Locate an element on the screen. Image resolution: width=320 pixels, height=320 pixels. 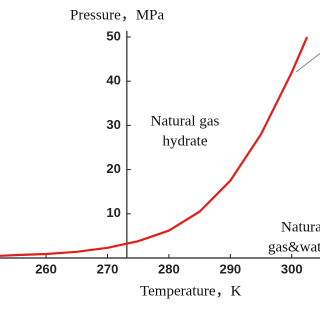
region-label: Natural is located at coordinates (300, 227).